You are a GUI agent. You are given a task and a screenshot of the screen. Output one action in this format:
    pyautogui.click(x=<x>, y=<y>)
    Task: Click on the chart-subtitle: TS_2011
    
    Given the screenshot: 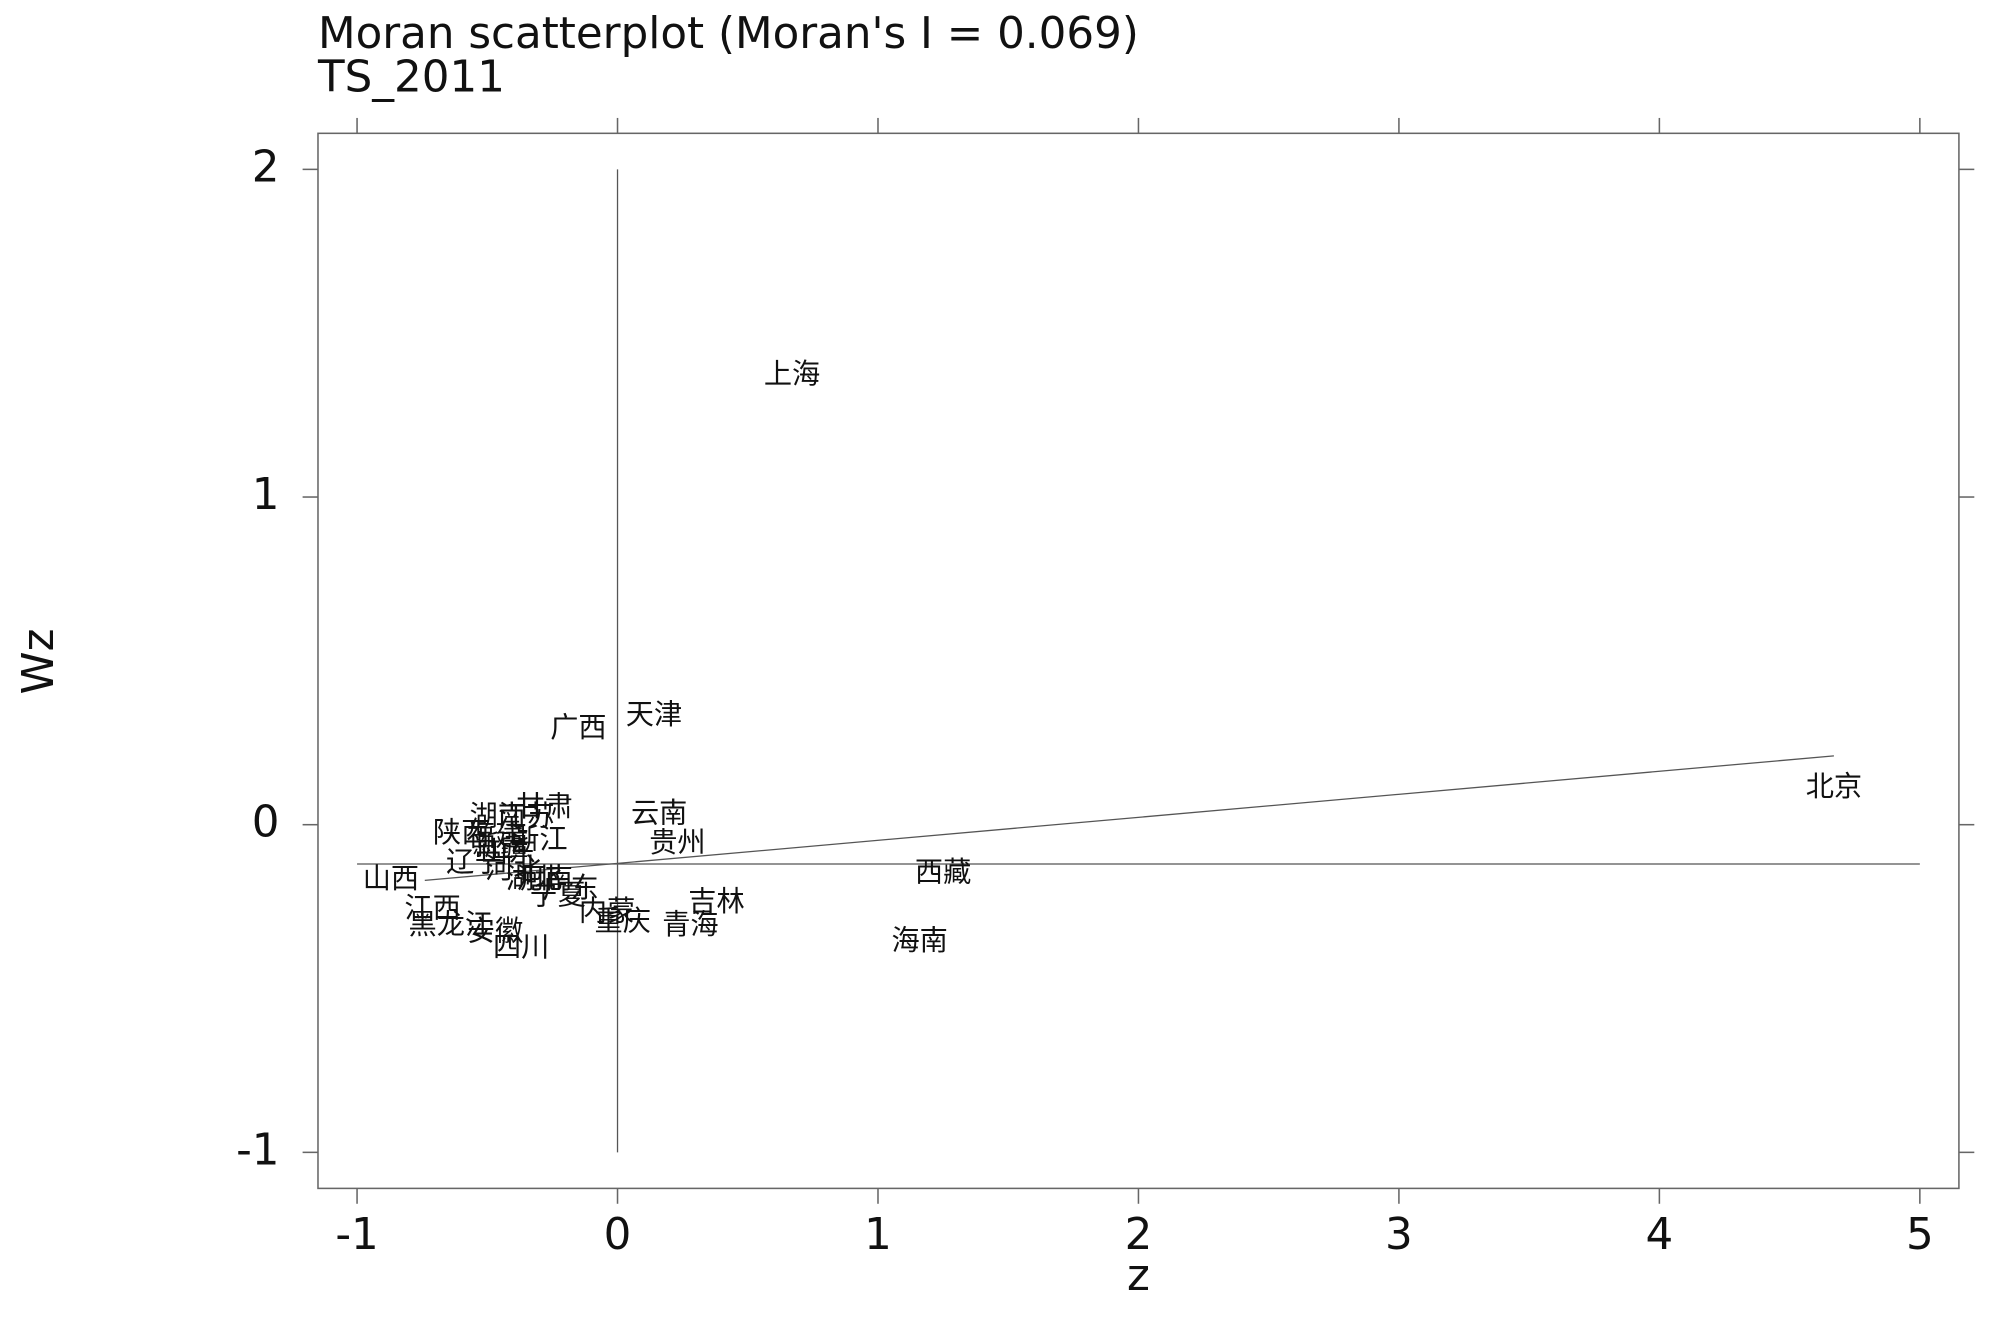 What is the action you would take?
    pyautogui.click(x=411, y=77)
    